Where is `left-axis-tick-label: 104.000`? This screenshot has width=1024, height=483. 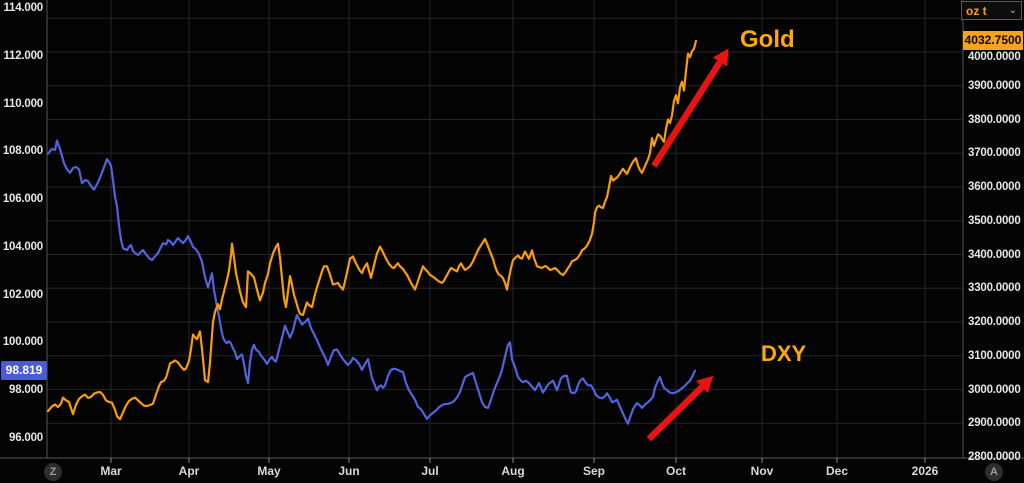
left-axis-tick-label: 104.000 is located at coordinates (22, 246).